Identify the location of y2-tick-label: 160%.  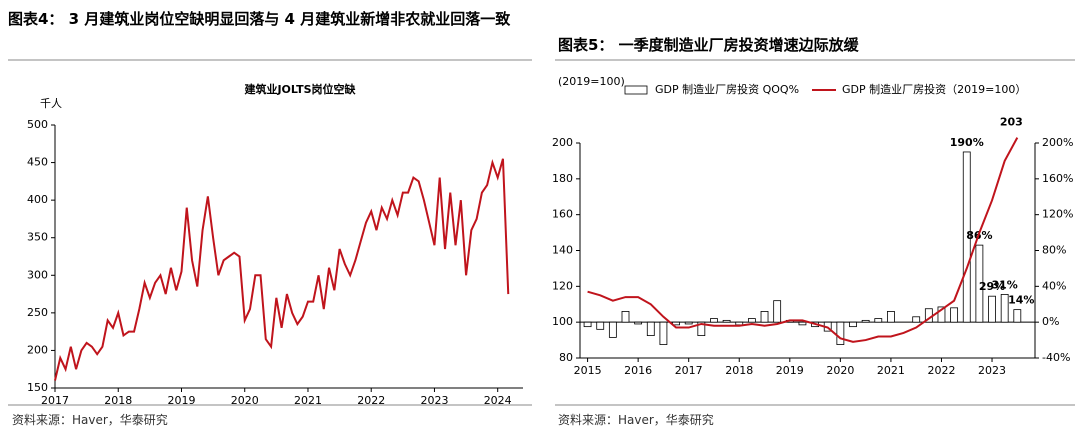
(1057, 178).